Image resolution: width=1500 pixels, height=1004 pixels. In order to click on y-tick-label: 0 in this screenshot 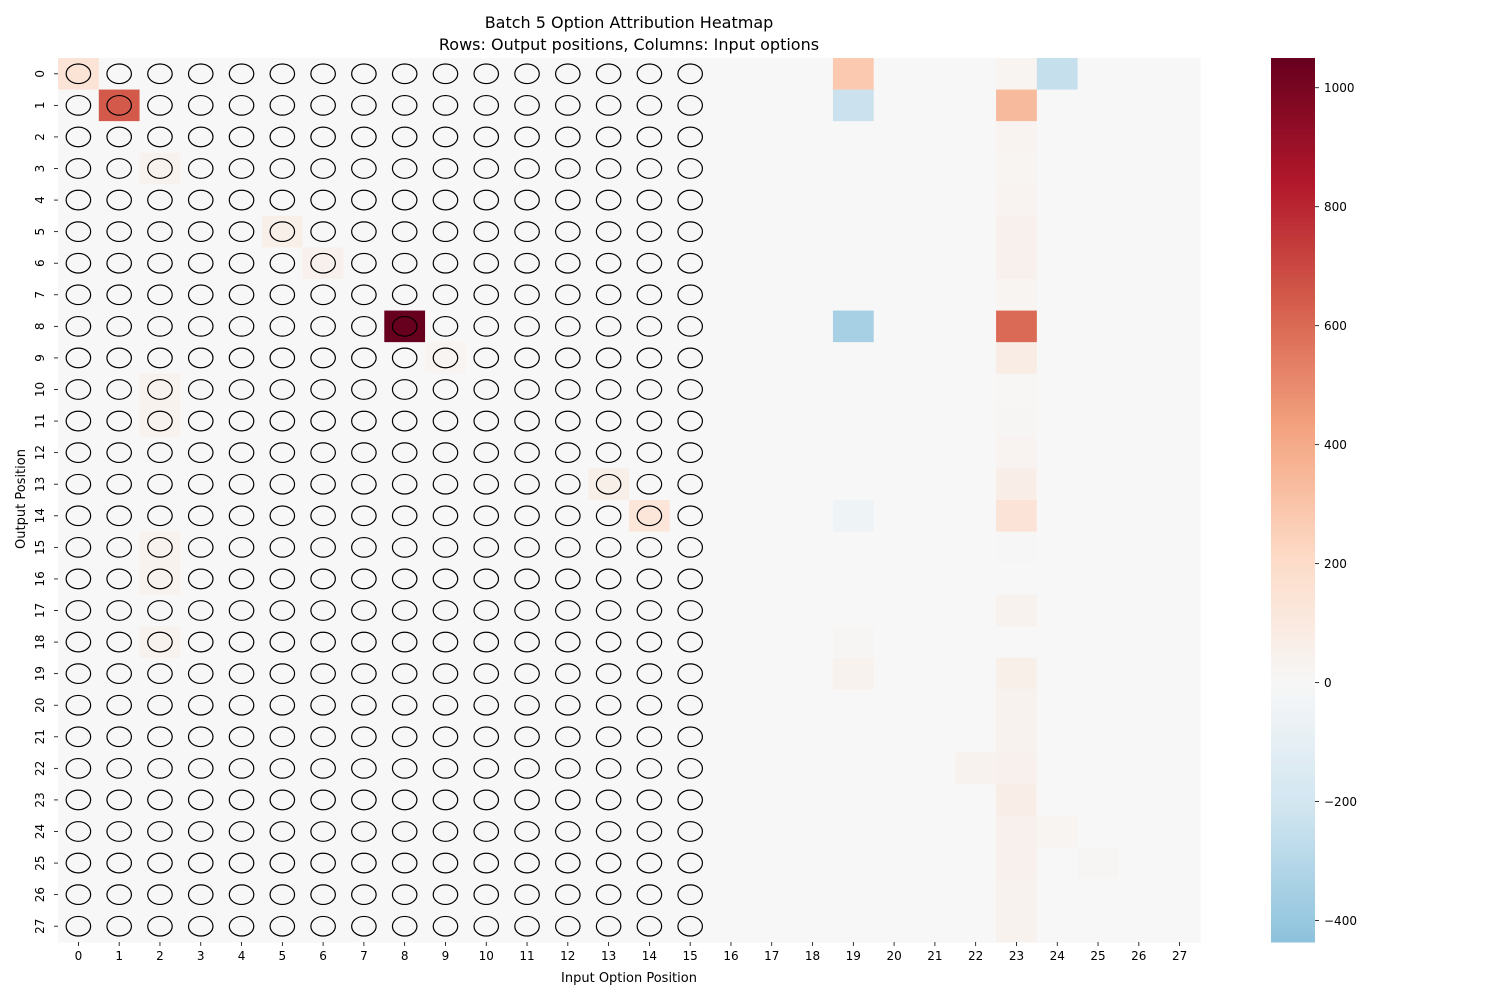, I will do `click(40, 74)`.